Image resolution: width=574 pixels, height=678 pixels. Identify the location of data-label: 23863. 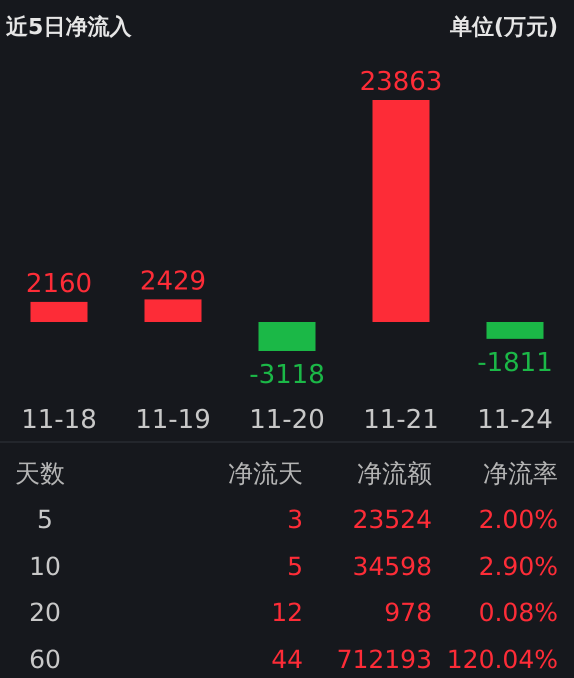
(401, 82).